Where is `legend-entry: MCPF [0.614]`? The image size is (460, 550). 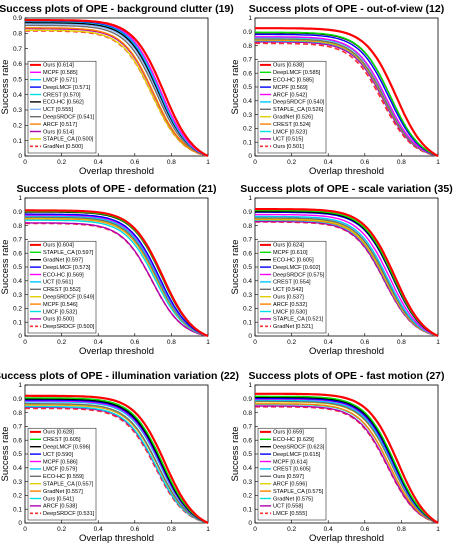
legend-entry: MCPF [0.614] is located at coordinates (290, 462).